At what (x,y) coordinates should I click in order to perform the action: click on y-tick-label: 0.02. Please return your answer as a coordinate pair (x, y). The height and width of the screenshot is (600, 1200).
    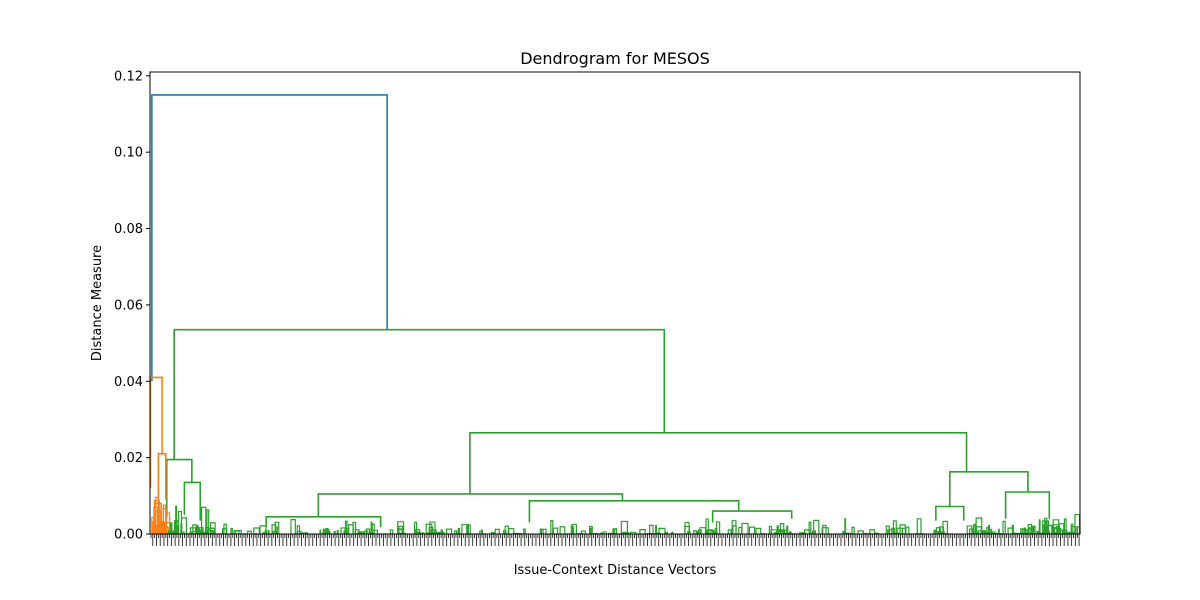
    Looking at the image, I should click on (128, 458).